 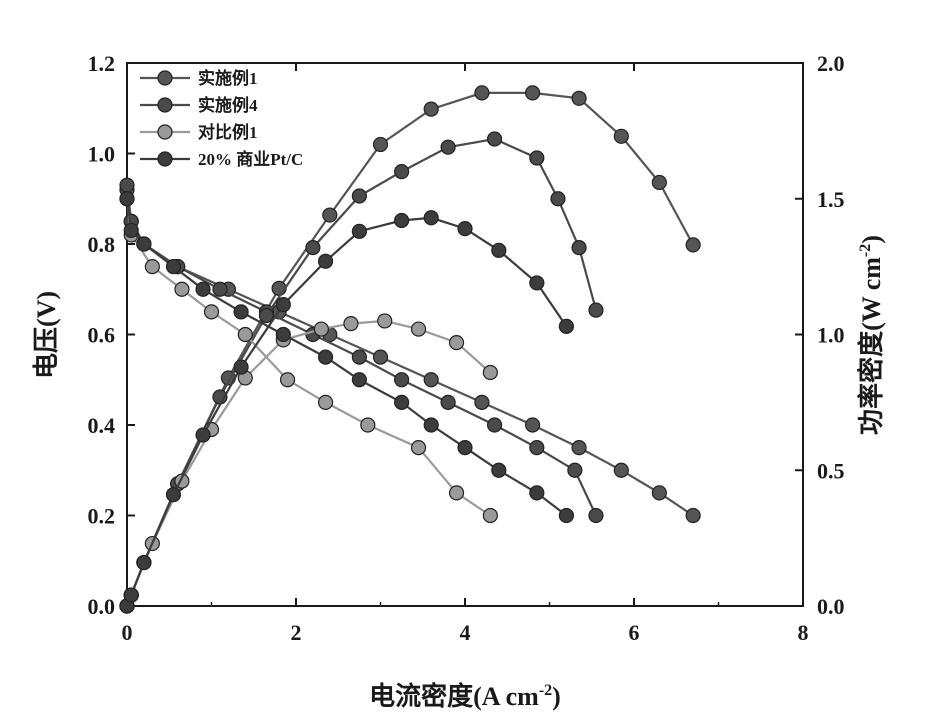 I want to click on x-tick-label: 6, so click(x=634, y=632).